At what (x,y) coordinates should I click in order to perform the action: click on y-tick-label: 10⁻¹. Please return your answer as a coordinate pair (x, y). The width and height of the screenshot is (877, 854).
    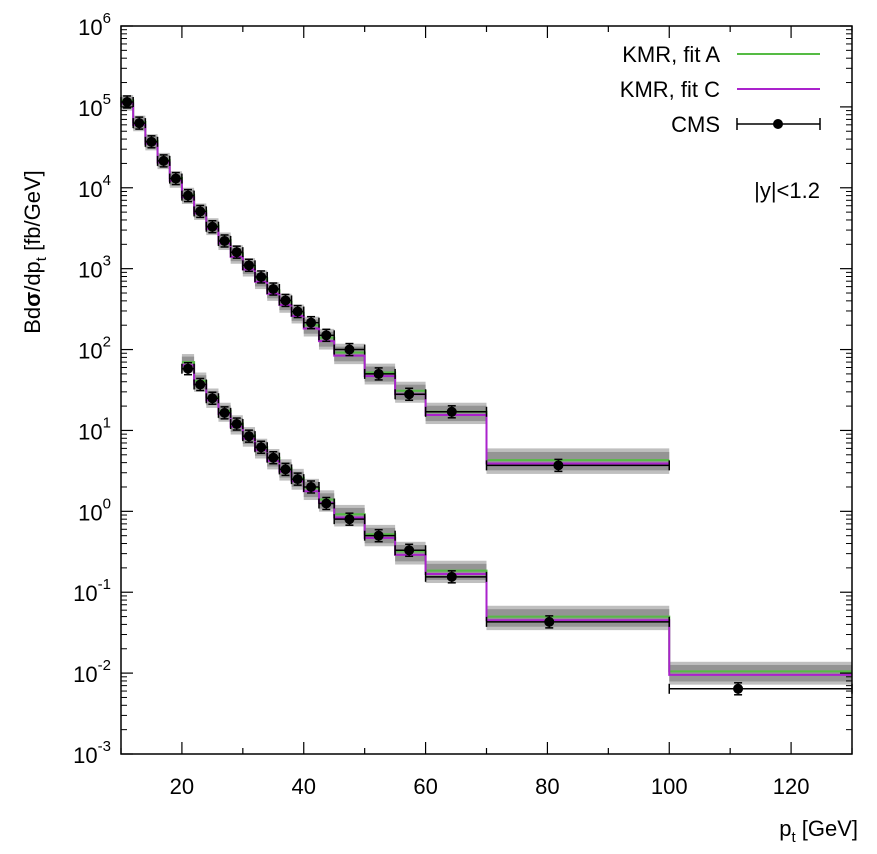
    Looking at the image, I should click on (92, 591).